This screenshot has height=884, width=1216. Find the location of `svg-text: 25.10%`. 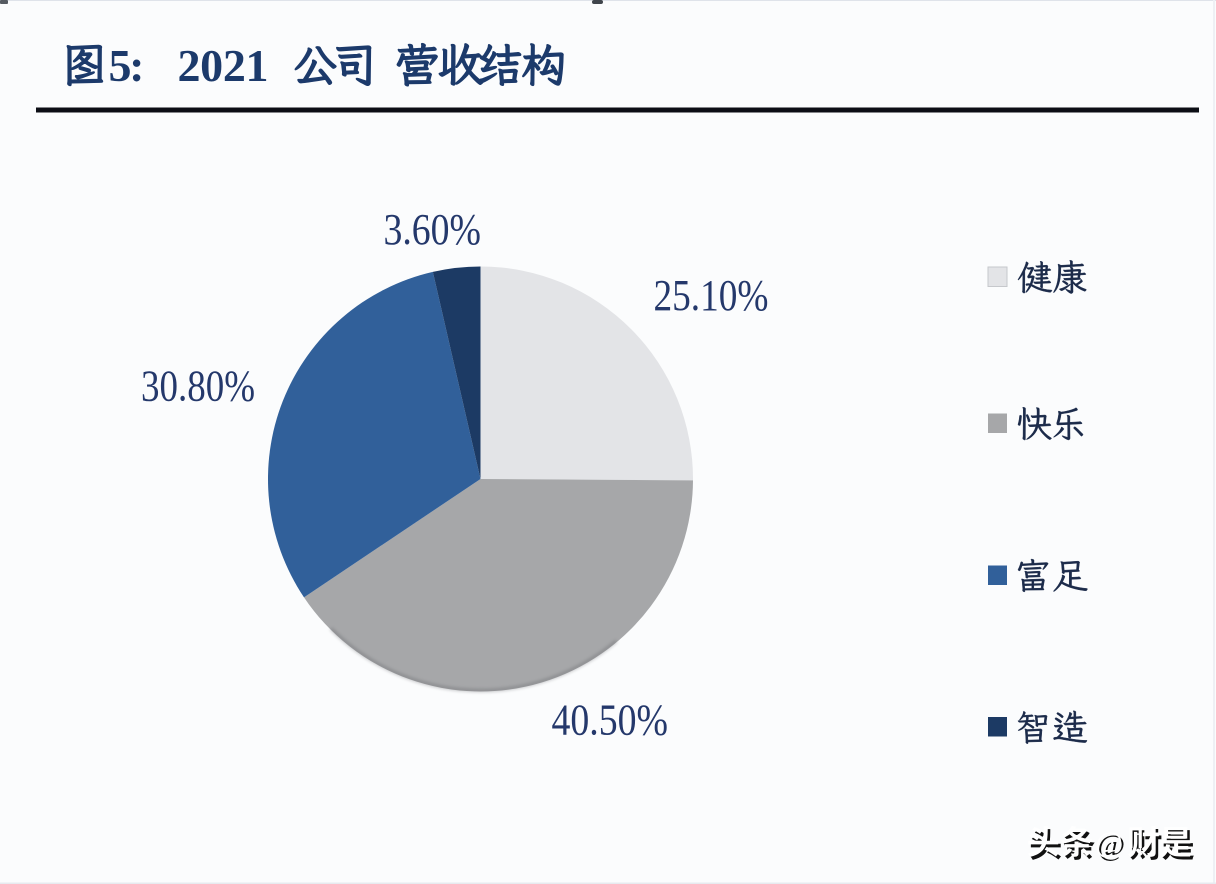

svg-text: 25.10% is located at coordinates (711, 295).